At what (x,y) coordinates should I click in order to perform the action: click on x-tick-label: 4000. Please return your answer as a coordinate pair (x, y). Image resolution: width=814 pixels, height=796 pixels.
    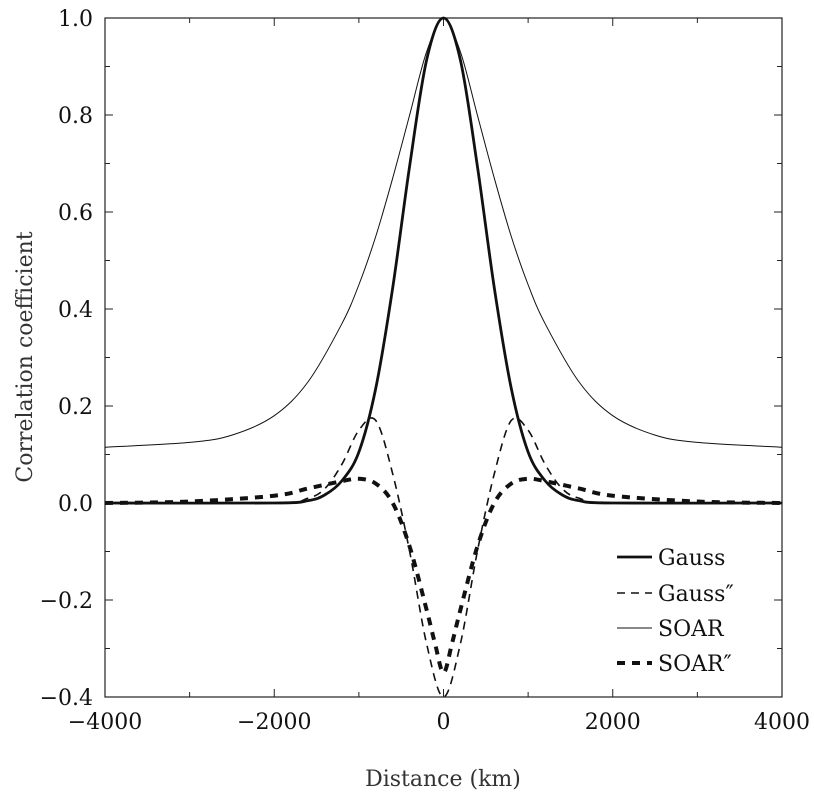
    Looking at the image, I should click on (782, 722).